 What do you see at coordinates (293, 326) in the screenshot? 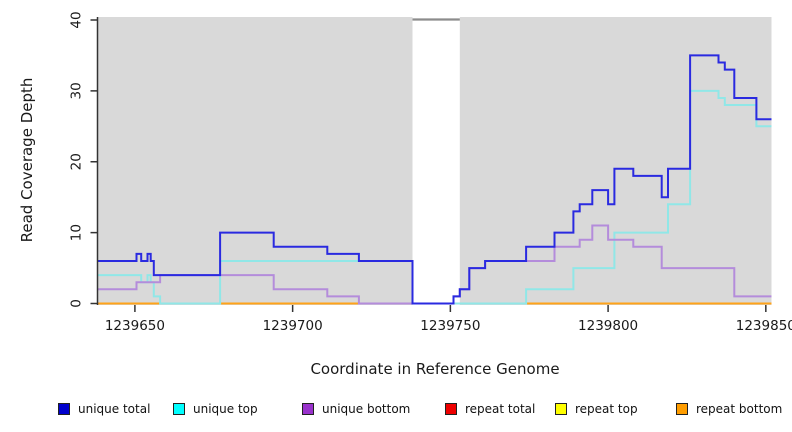
I see `x-tick-label: 1239700` at bounding box center [293, 326].